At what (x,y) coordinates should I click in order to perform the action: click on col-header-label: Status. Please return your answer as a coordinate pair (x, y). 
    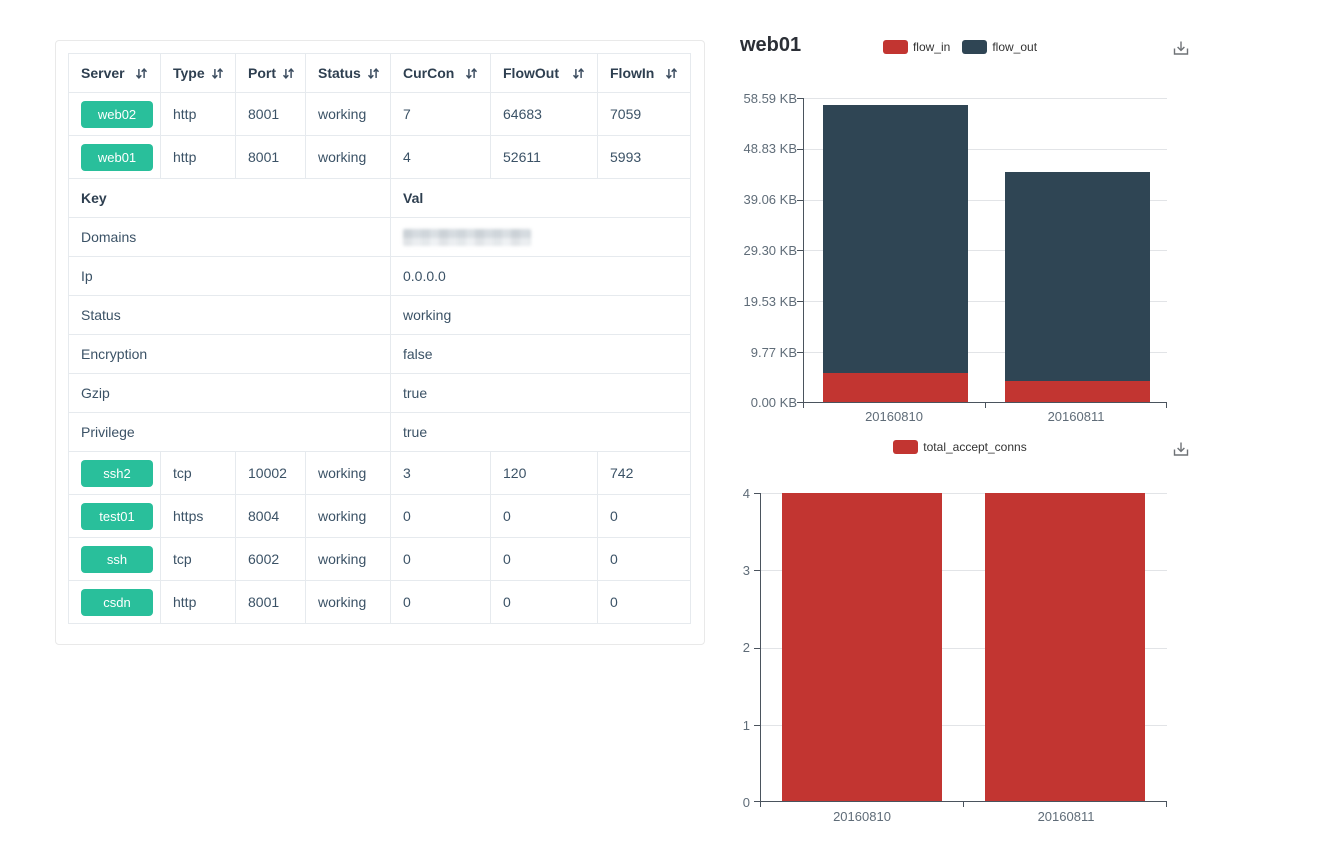
    Looking at the image, I should click on (339, 73).